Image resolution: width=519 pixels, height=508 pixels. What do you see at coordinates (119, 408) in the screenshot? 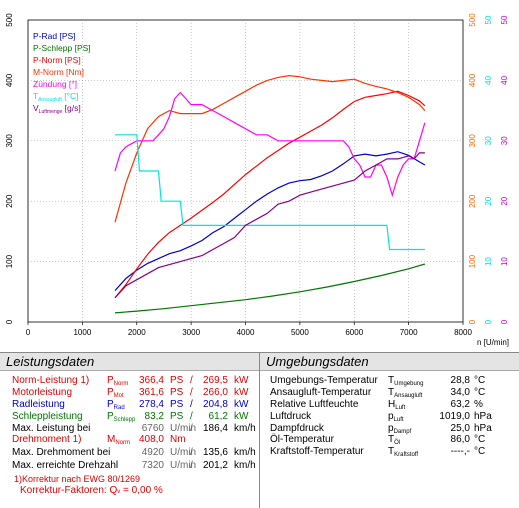
I see `row-symbol-sub: Rad` at bounding box center [119, 408].